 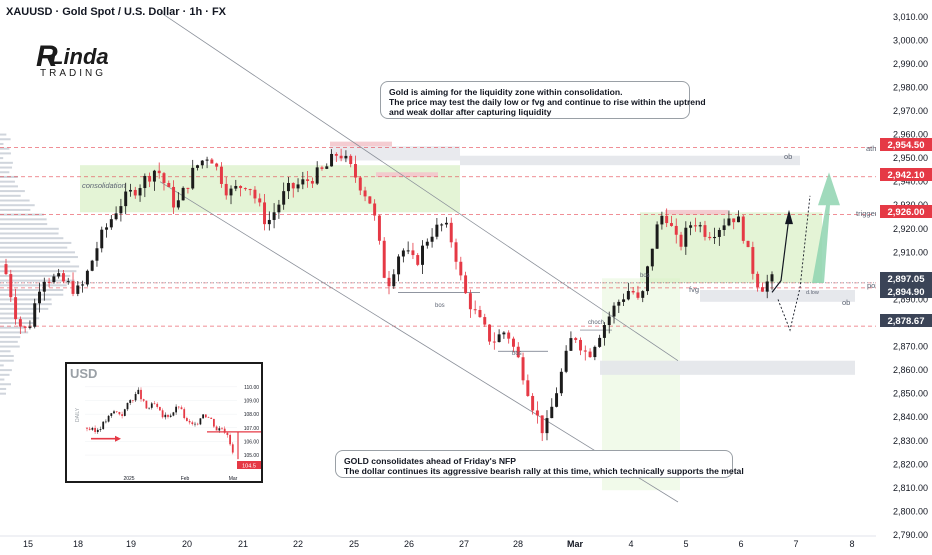 What do you see at coordinates (867, 213) in the screenshot?
I see `annotation-trigger: trigger` at bounding box center [867, 213].